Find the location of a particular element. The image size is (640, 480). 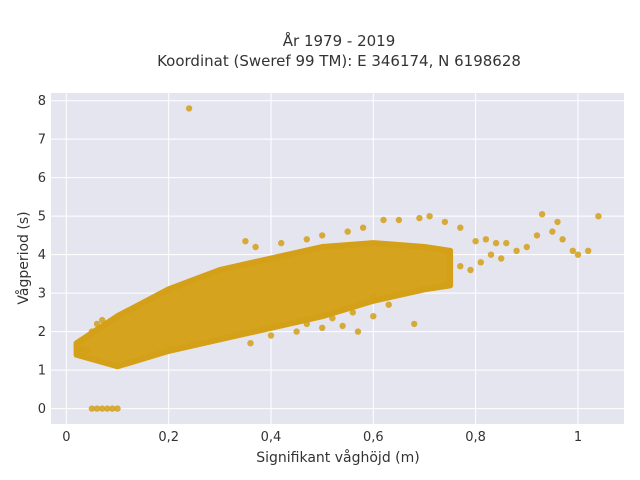

x-tick-label: 0,4 is located at coordinates (271, 437).